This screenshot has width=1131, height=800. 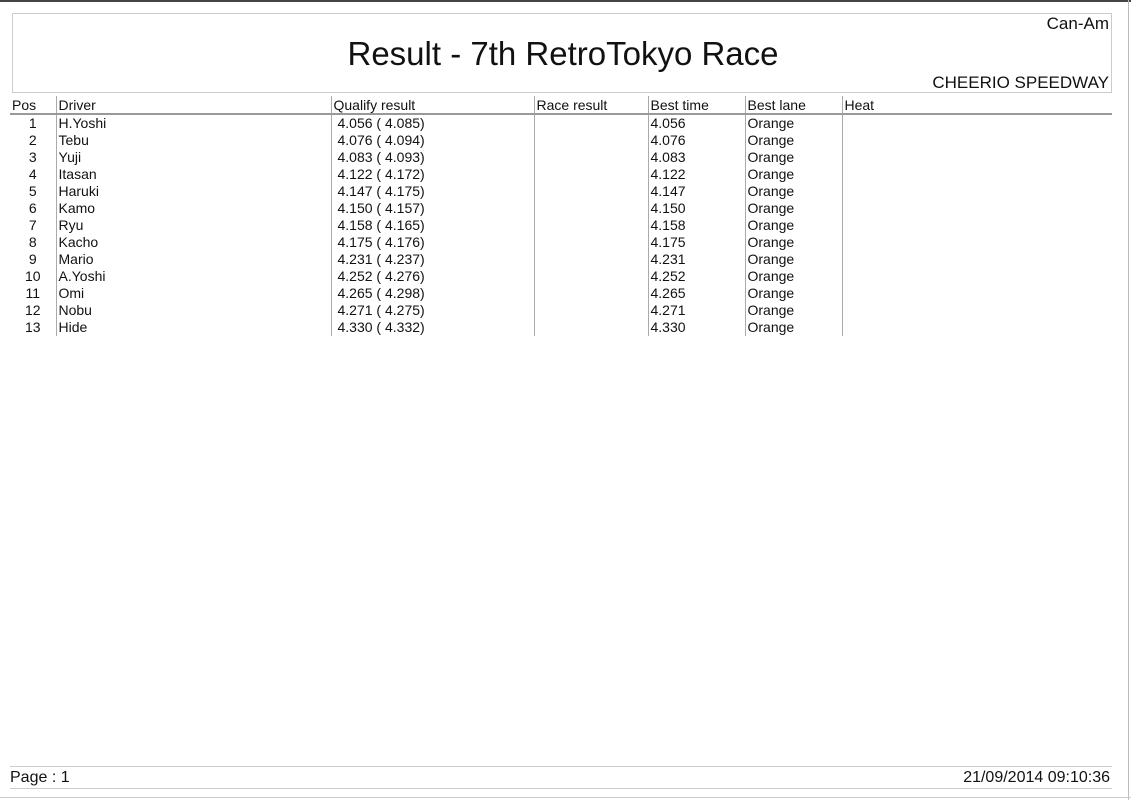 What do you see at coordinates (432, 327) in the screenshot?
I see `cell-qualify: 4.330 ( 4.332)` at bounding box center [432, 327].